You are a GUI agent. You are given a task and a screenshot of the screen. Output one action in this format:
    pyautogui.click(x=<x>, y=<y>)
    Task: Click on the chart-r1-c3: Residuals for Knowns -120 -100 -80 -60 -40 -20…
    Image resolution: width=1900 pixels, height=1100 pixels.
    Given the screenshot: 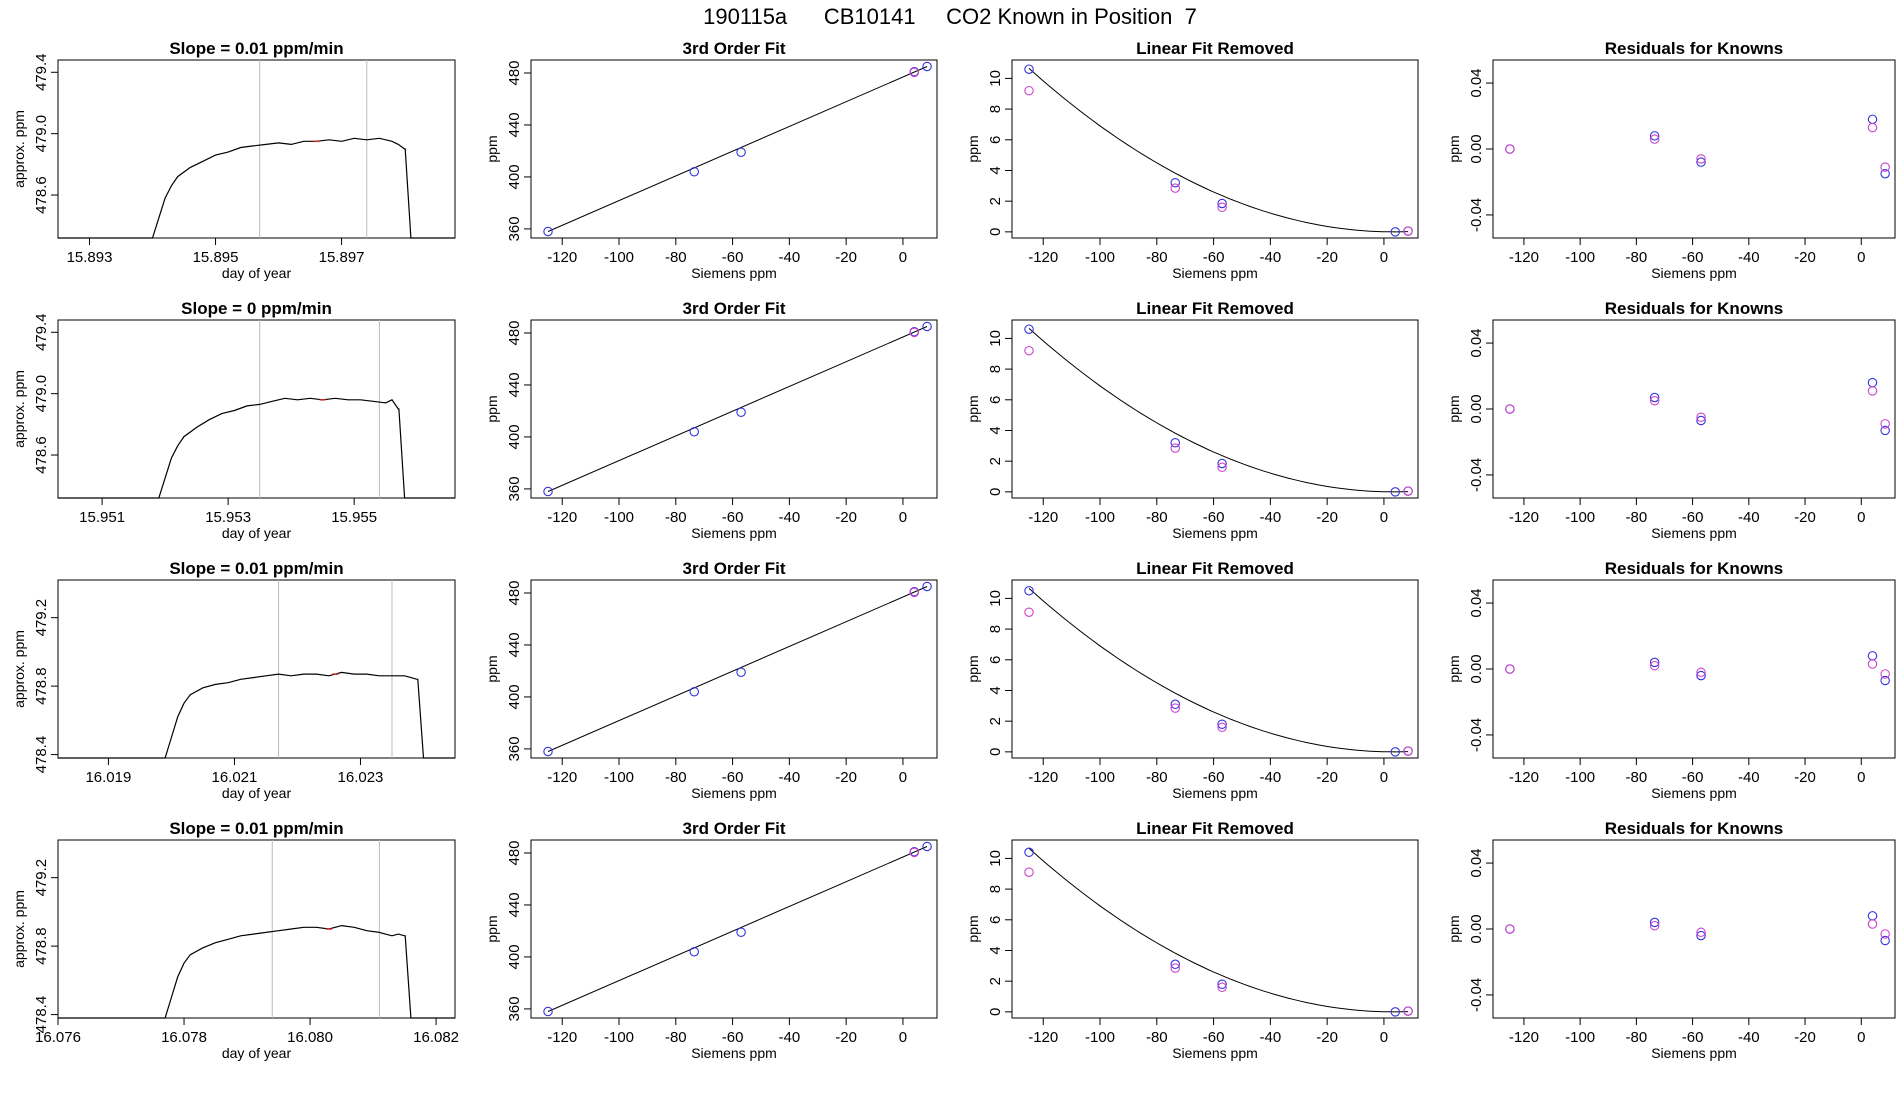 What is the action you would take?
    pyautogui.click(x=1671, y=420)
    